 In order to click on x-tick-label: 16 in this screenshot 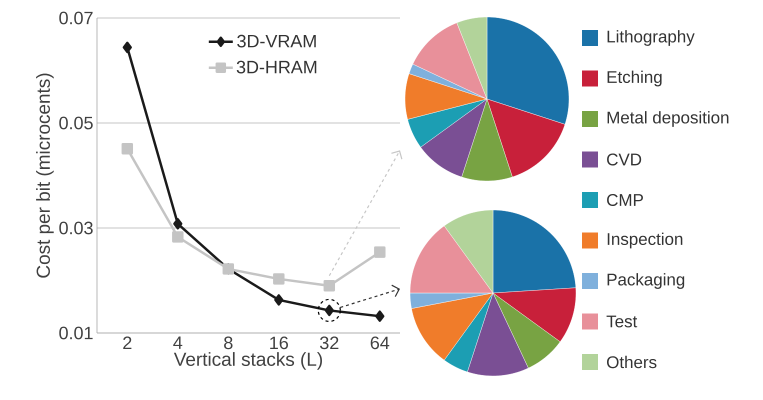, I will do `click(279, 343)`.